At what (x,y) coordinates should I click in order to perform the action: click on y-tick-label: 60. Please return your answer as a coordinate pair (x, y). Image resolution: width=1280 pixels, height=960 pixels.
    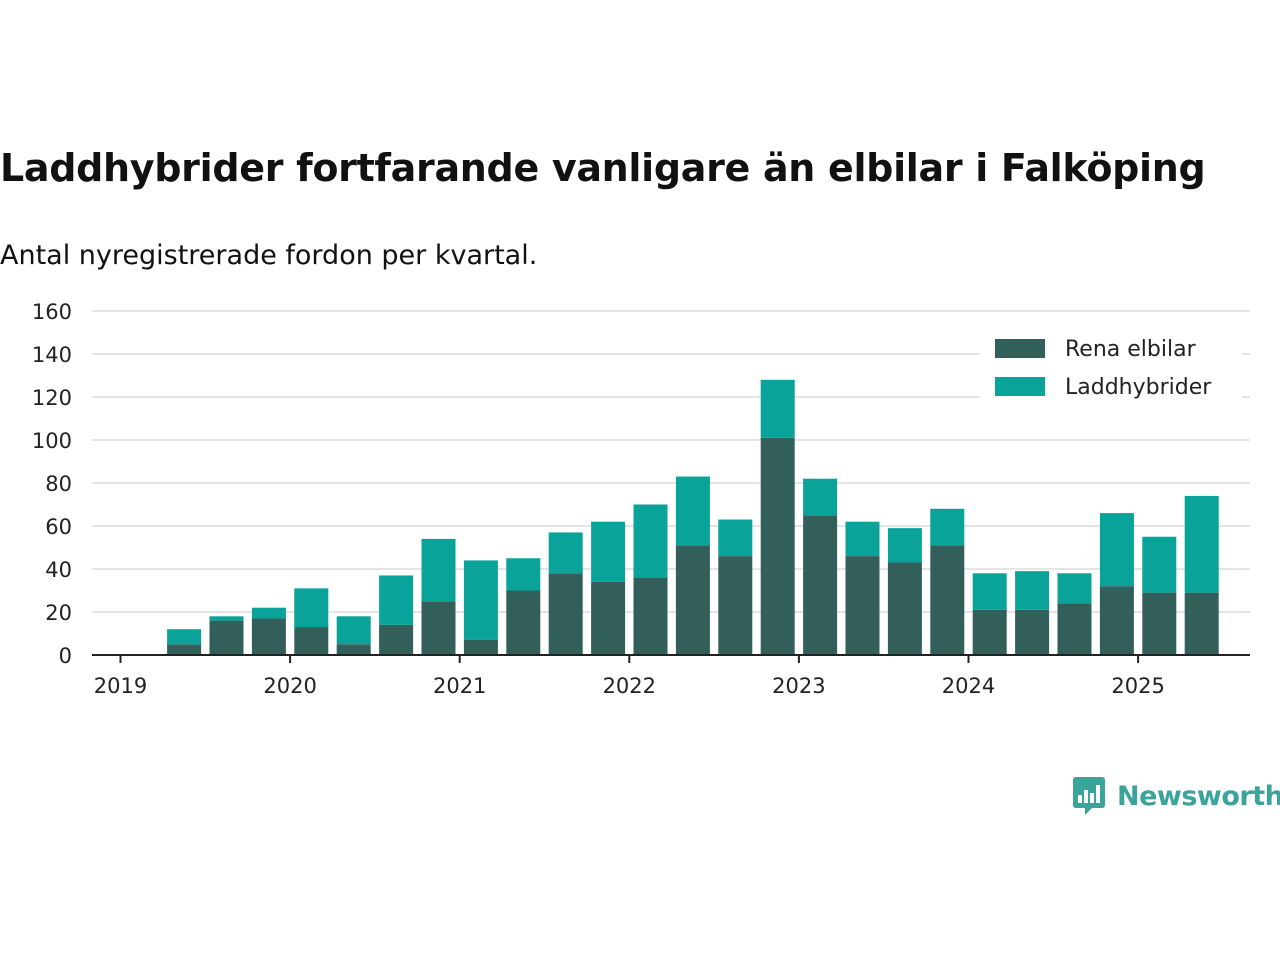
    Looking at the image, I should click on (58, 527).